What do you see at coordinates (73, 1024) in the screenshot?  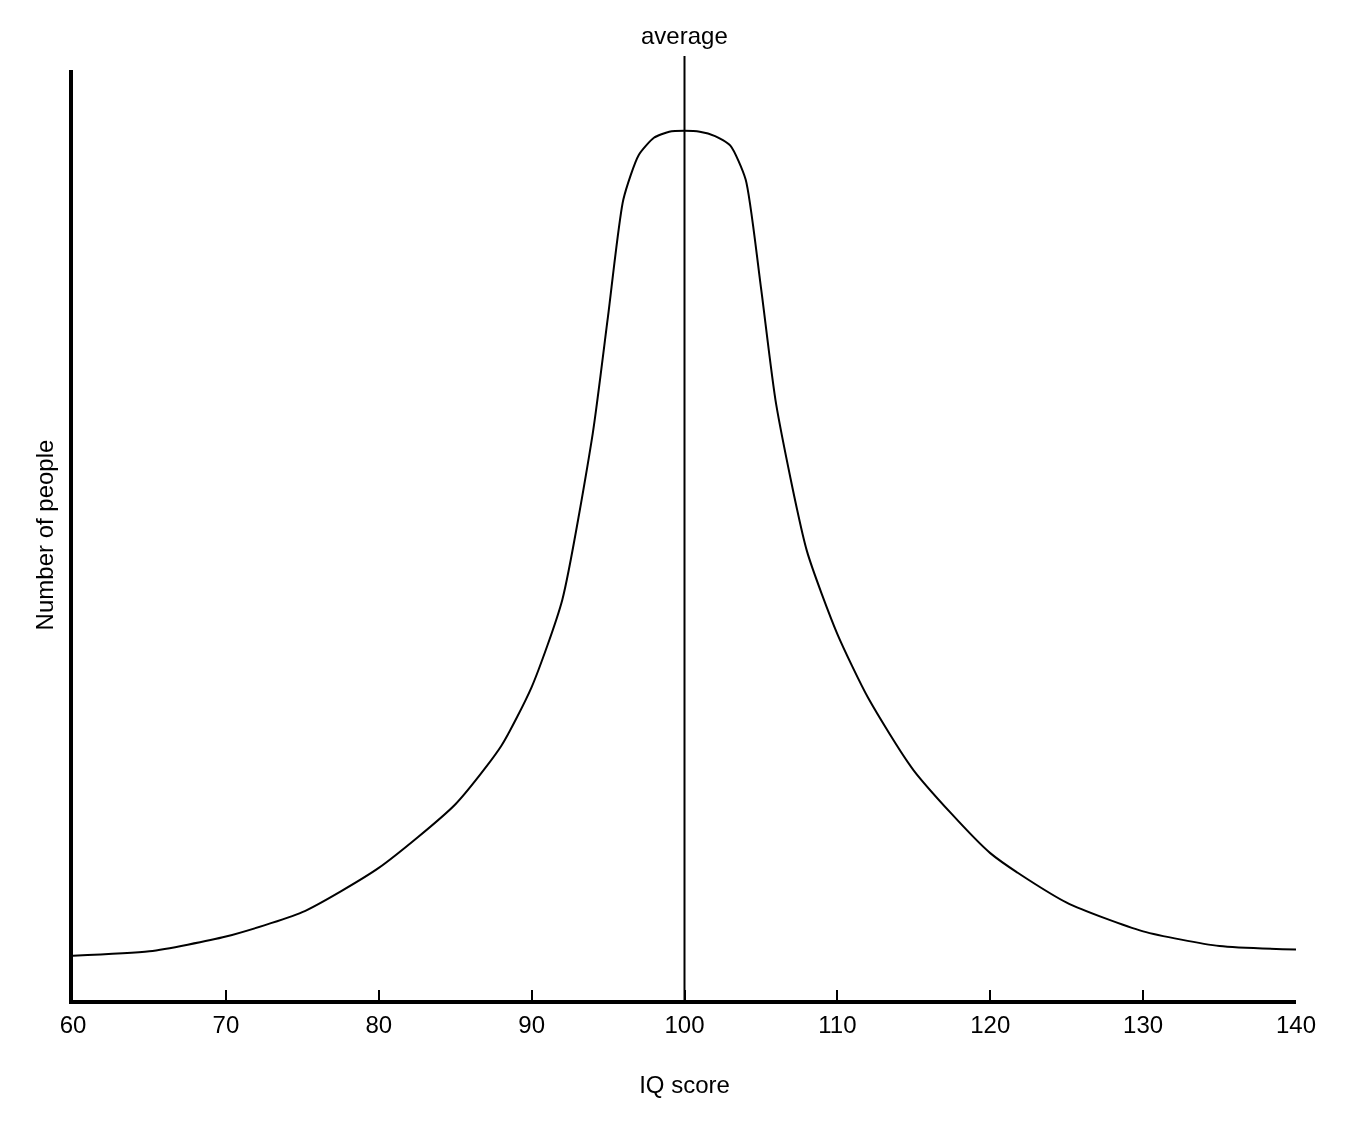 I see `x-tick-label: 60` at bounding box center [73, 1024].